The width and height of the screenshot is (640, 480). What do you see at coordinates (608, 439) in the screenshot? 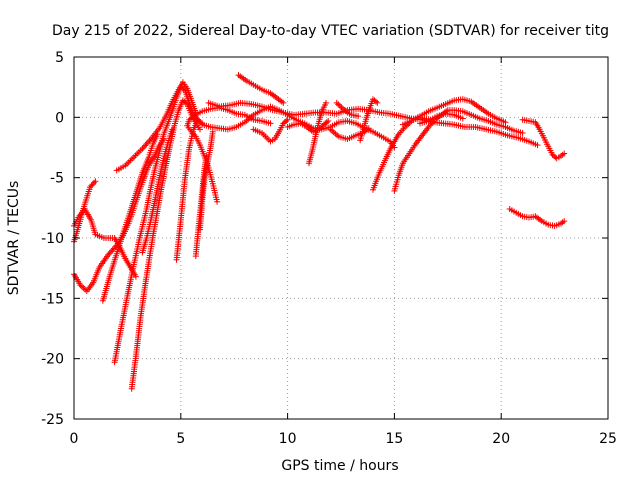
I see `x-tick-label: 25` at bounding box center [608, 439].